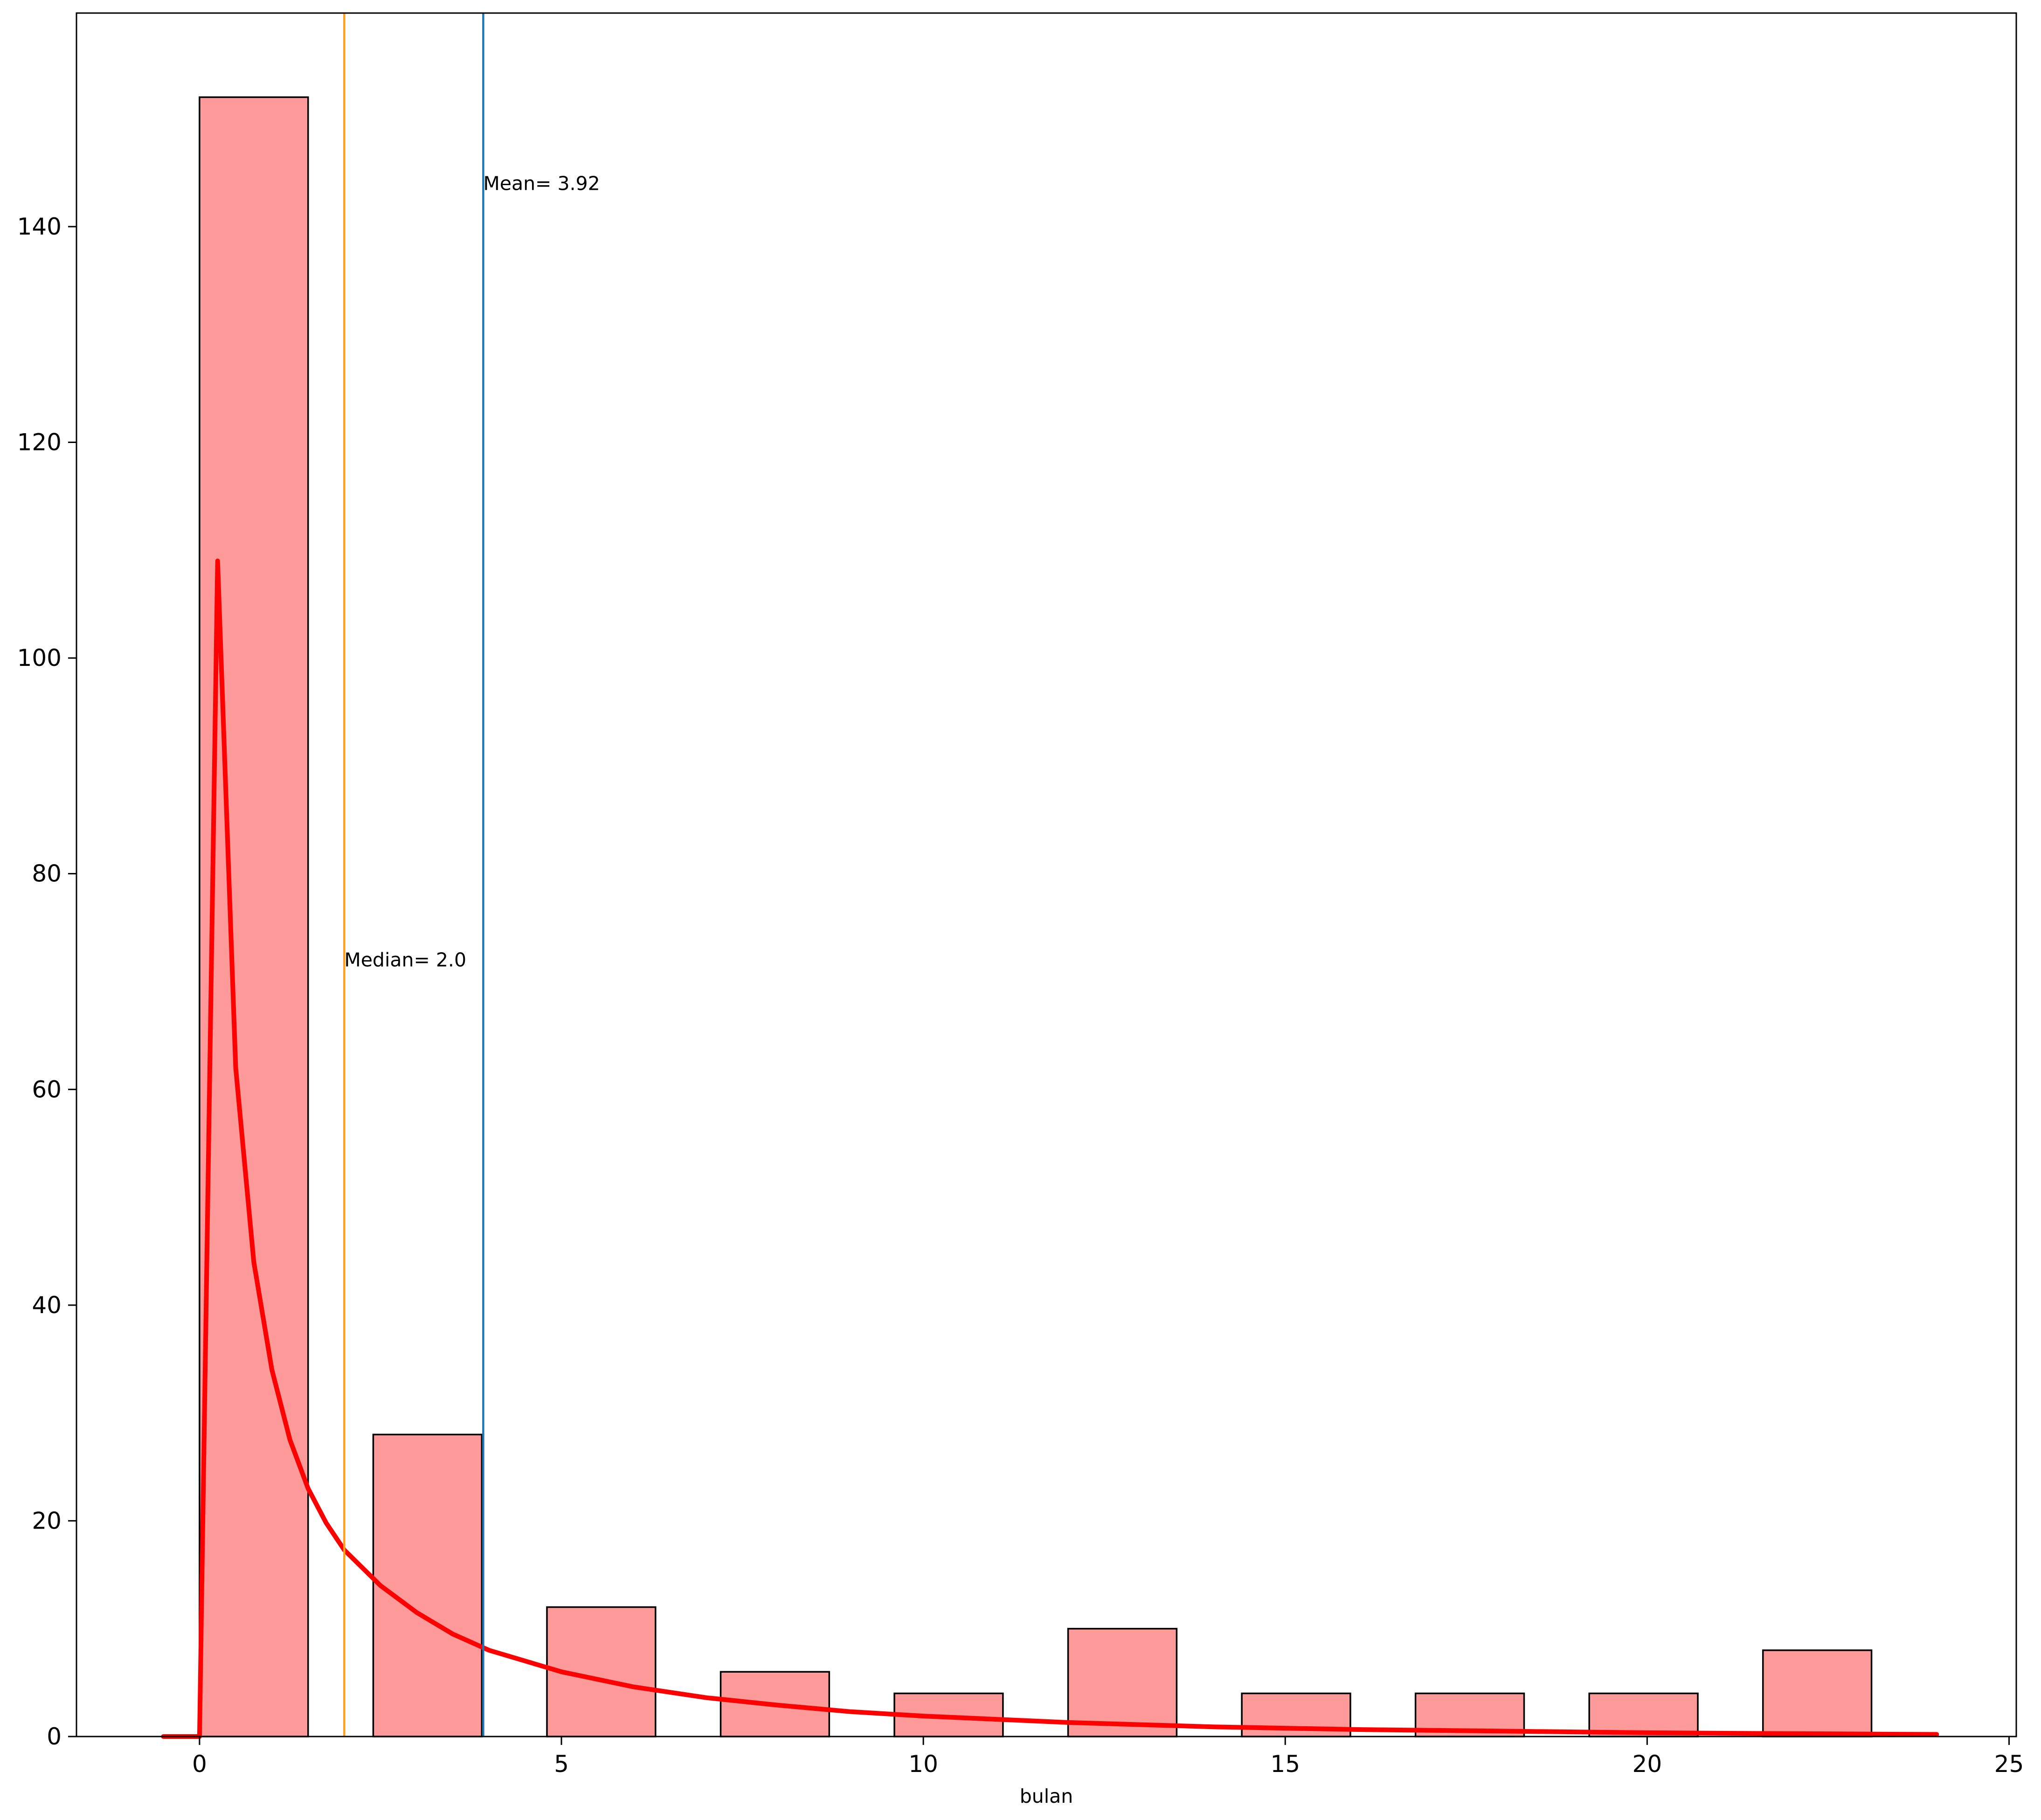  Describe the element at coordinates (2009, 1764) in the screenshot. I see `x-tick-label-5: 25` at that location.